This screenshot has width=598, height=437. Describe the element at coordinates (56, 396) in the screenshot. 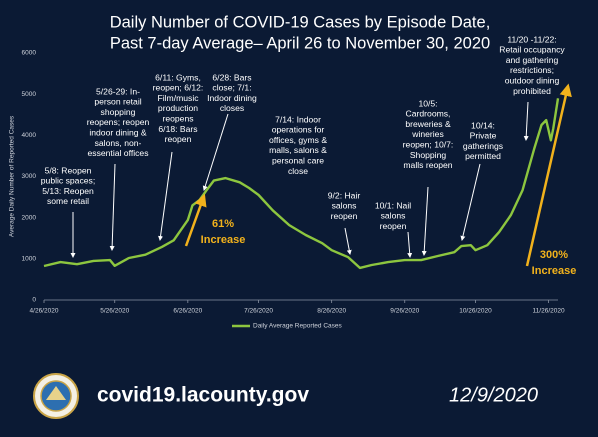

I see `county-seal` at that location.